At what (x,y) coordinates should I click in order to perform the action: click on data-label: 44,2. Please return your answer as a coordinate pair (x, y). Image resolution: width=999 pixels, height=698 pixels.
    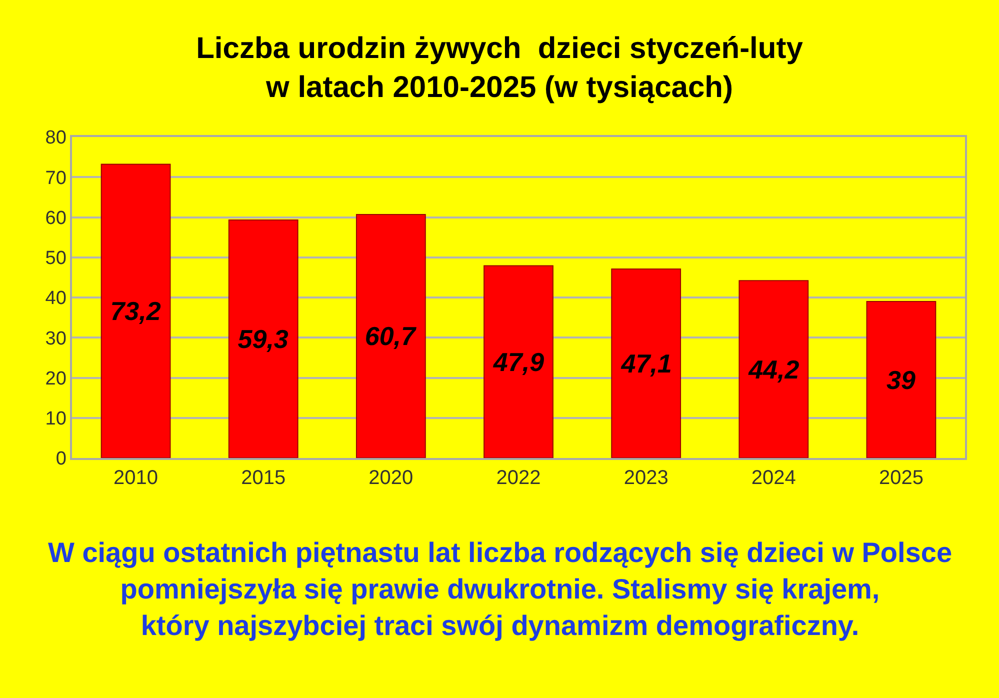
    Looking at the image, I should click on (774, 369).